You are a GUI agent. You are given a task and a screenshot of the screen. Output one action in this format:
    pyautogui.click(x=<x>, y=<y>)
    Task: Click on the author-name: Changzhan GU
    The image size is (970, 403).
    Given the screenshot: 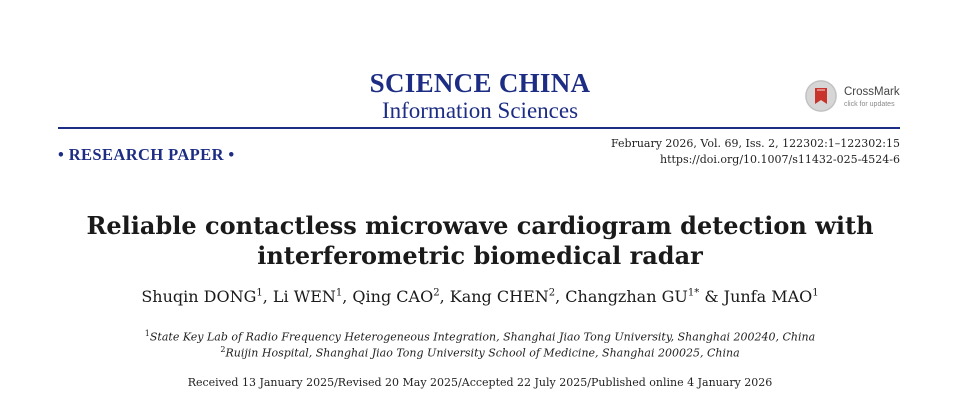 What is the action you would take?
    pyautogui.click(x=626, y=296)
    